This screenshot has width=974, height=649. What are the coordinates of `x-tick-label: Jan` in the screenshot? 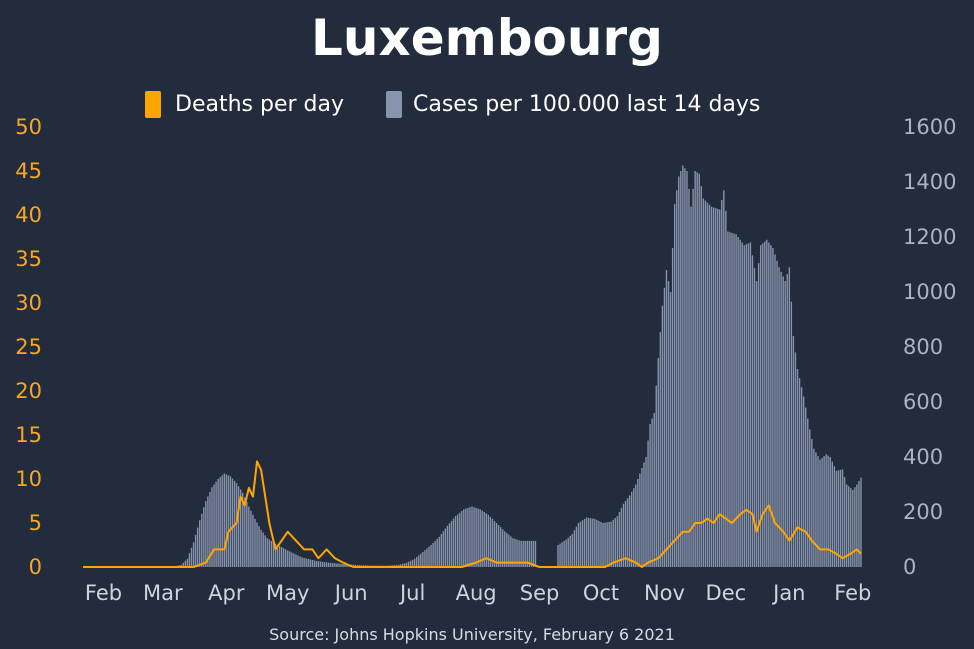 It's located at (788, 593).